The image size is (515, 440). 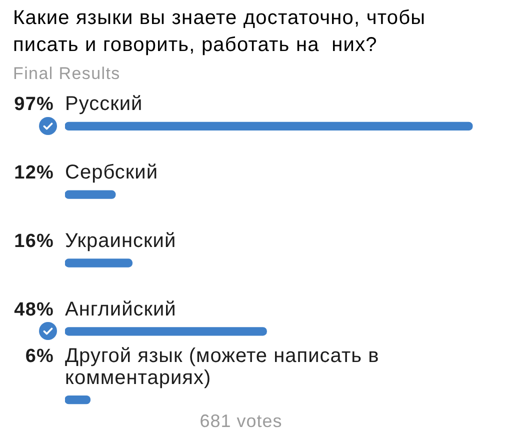 I want to click on y-tick-label: Сербский, so click(x=111, y=173).